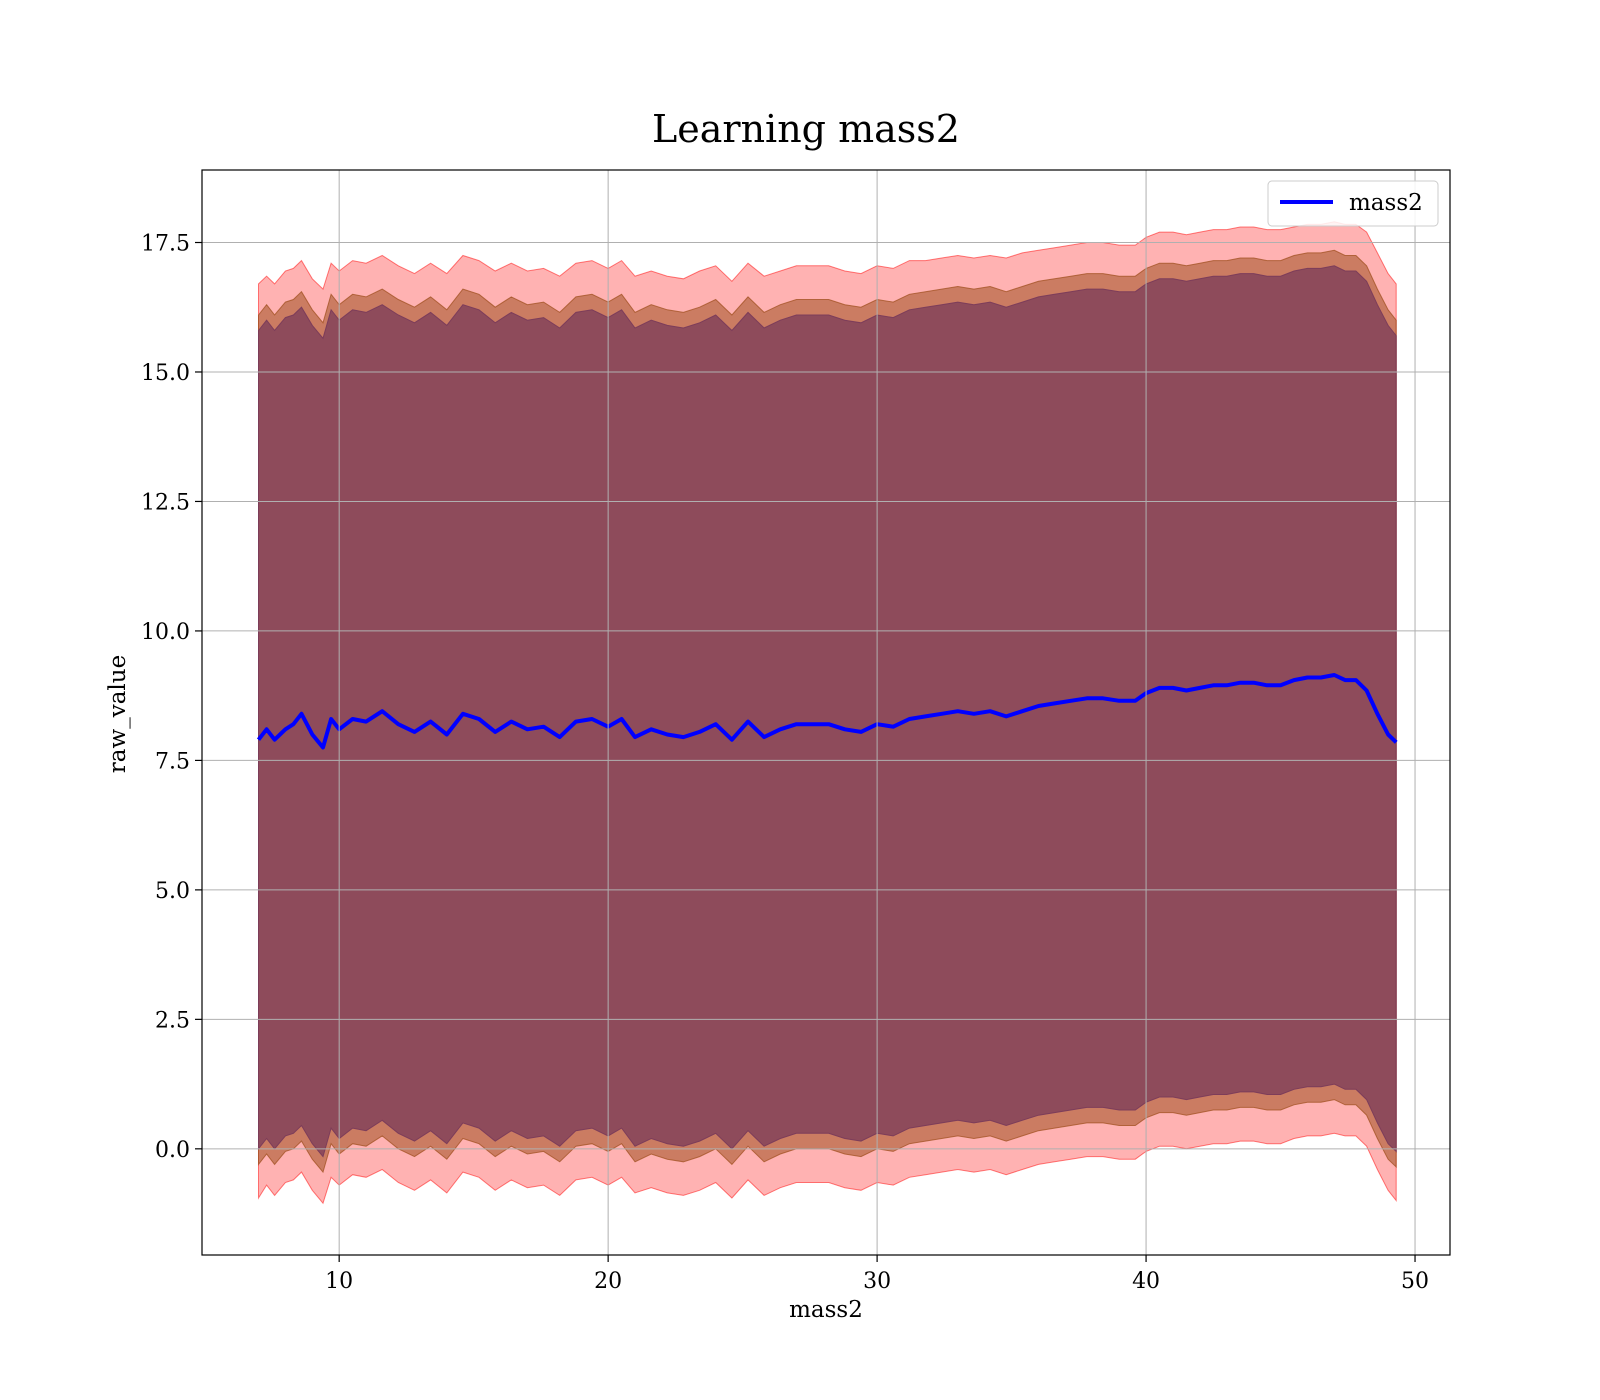 This screenshot has width=1600, height=1400. I want to click on x-axis-label: mass2, so click(826, 1310).